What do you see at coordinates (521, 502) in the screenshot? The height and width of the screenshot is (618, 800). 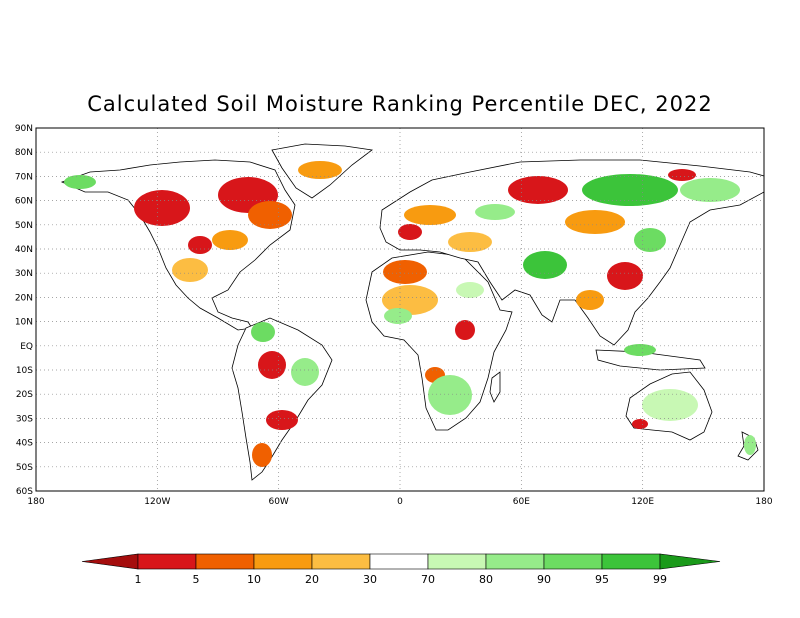 I see `lon-label: 60E` at bounding box center [521, 502].